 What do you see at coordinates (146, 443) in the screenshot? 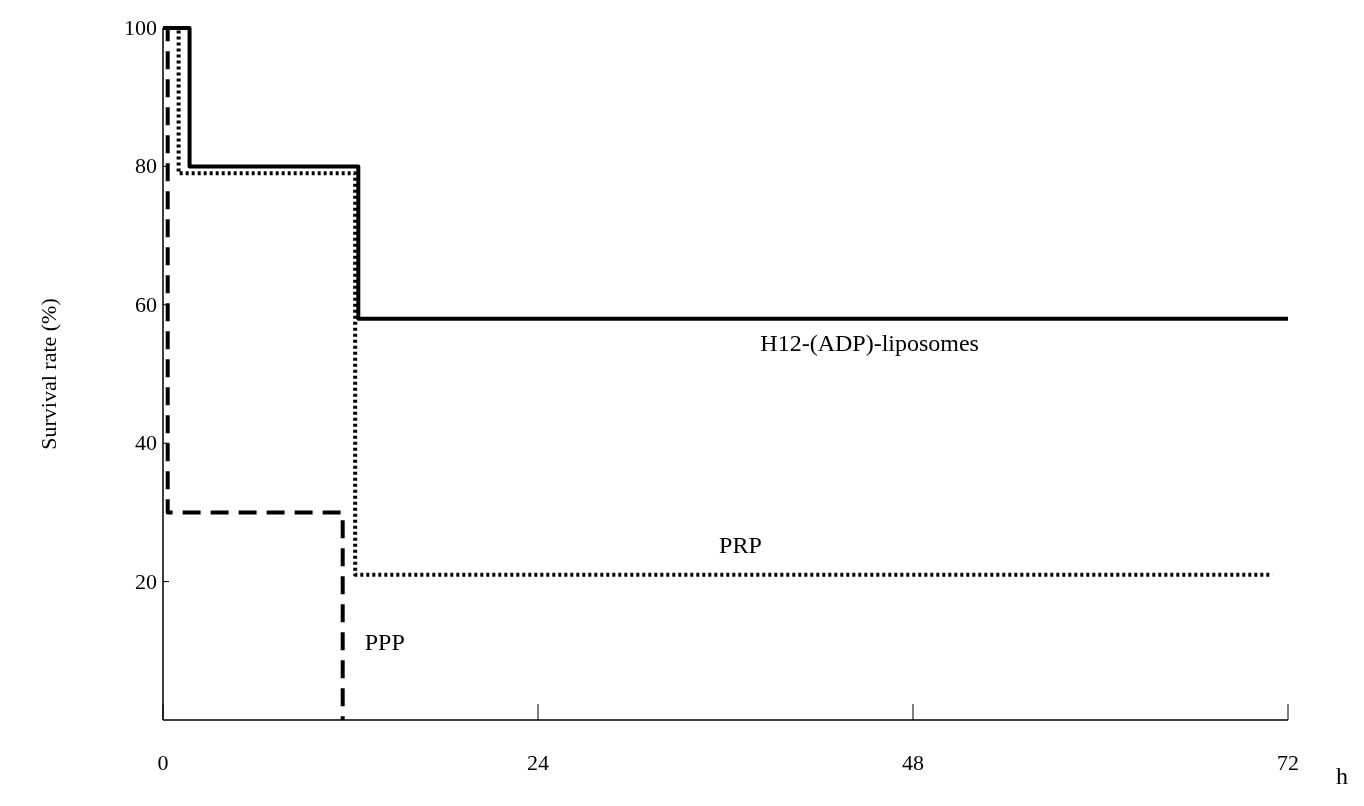
I see `y-tick-label: 40` at bounding box center [146, 443].